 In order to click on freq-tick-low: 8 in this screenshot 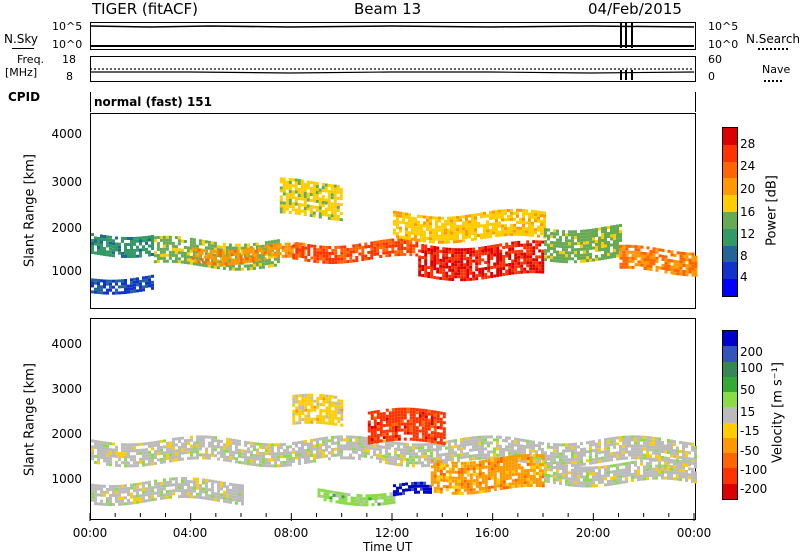, I will do `click(69, 76)`.